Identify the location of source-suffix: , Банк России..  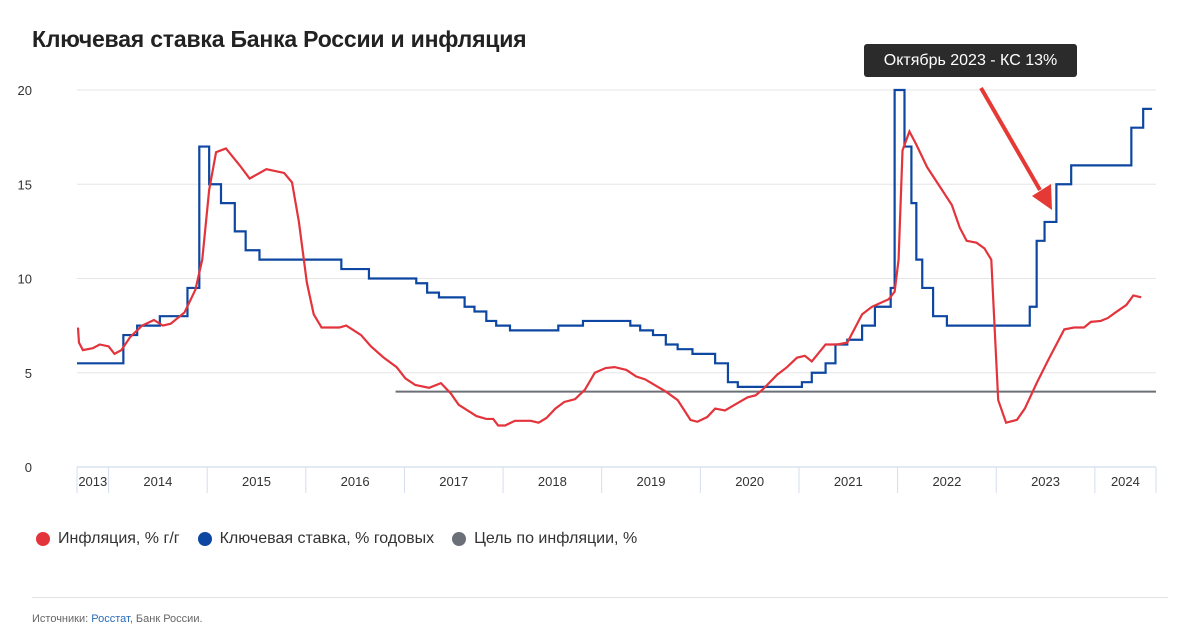
(166, 619).